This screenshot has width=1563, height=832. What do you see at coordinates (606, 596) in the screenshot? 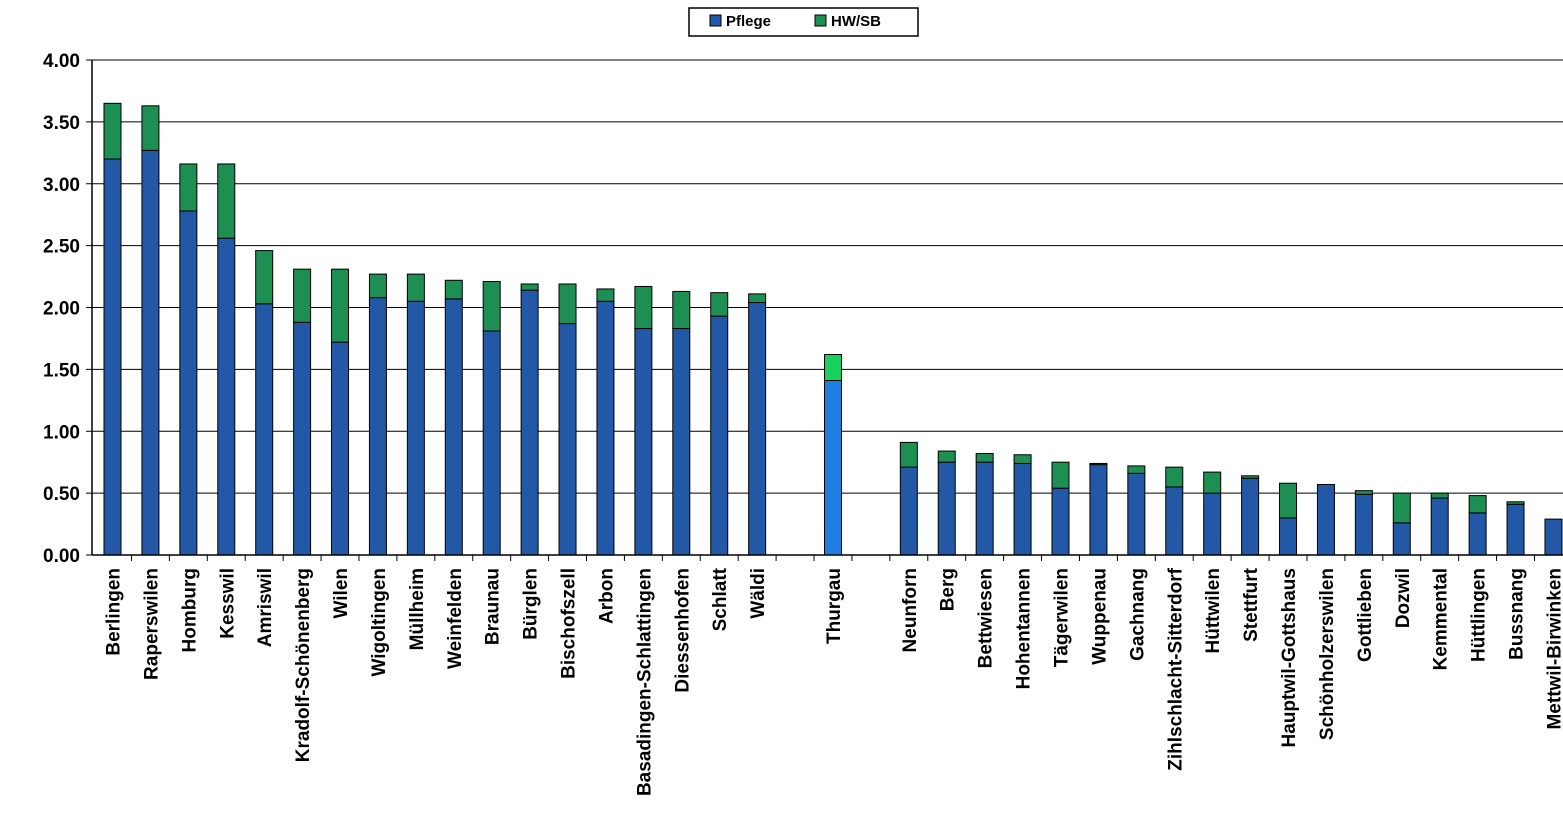
I see `x-category-label: Arbon` at bounding box center [606, 596].